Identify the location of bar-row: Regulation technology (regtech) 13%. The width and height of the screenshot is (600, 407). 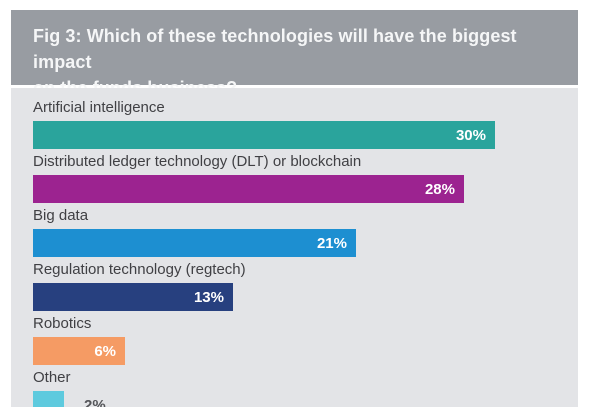
(305, 286).